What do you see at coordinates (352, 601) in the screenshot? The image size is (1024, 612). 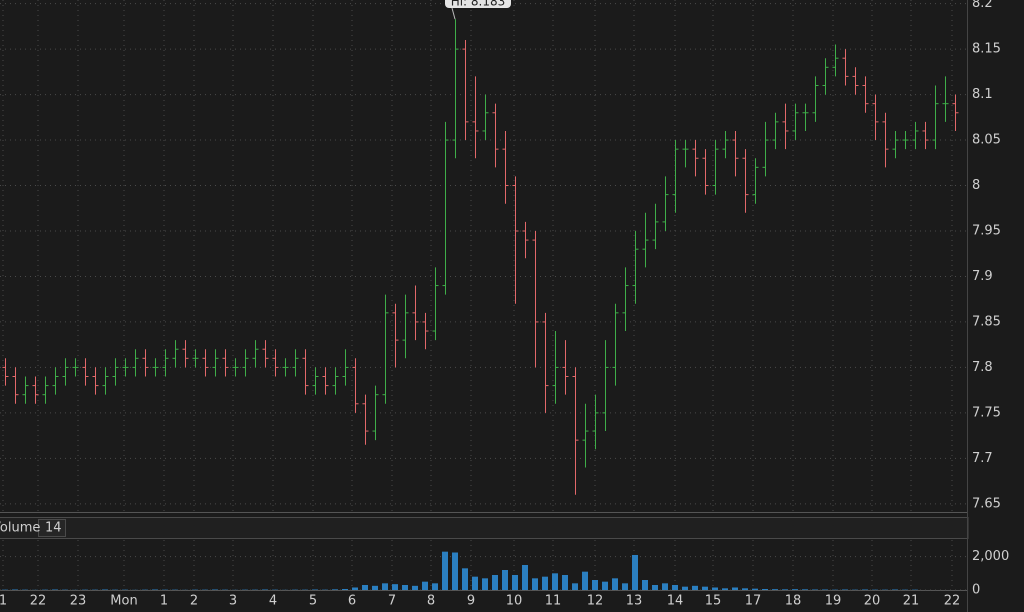 I see `x-tick-label: 6` at bounding box center [352, 601].